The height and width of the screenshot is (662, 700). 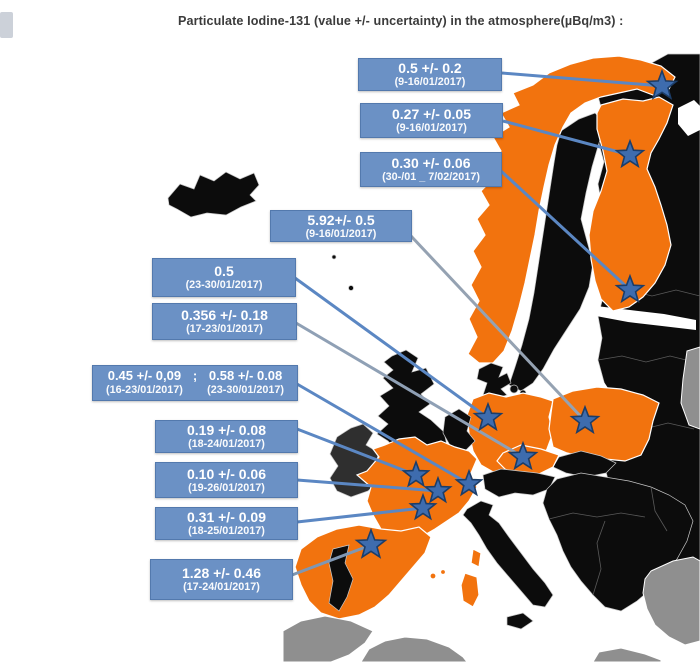 I want to click on station-star-finland-south, so click(x=630, y=288).